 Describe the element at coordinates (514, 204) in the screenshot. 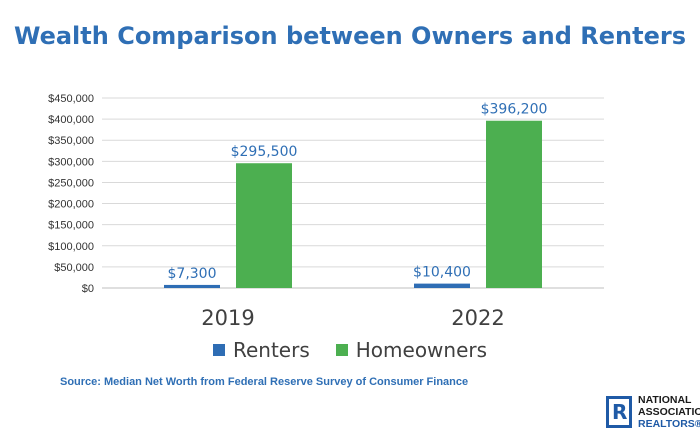

I see `bar-homeowners-2022` at that location.